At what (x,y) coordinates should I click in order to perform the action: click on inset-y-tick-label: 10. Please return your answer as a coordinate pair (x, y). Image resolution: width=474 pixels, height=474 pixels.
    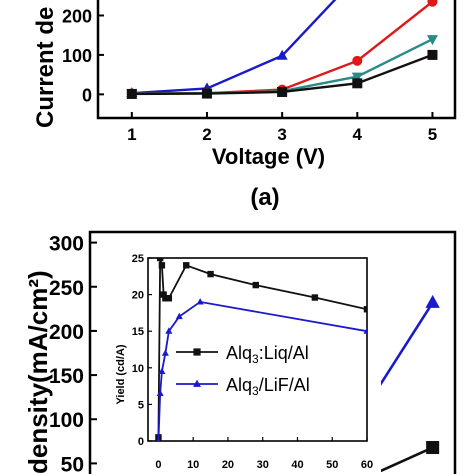
    Looking at the image, I should click on (138, 369).